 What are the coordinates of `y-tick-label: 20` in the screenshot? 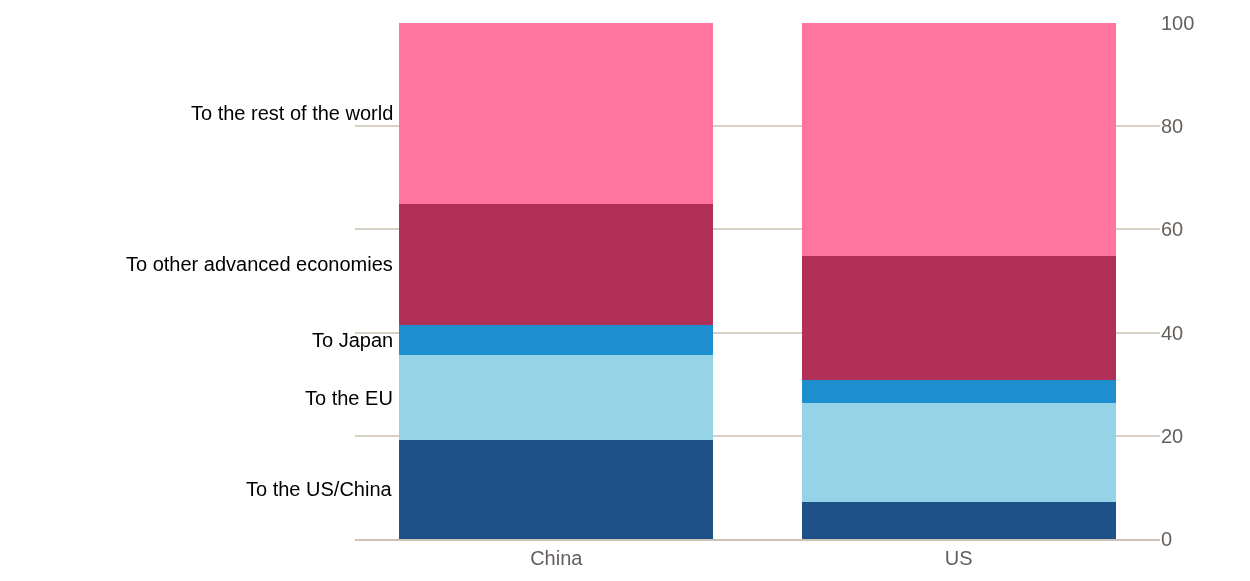 It's located at (1172, 435).